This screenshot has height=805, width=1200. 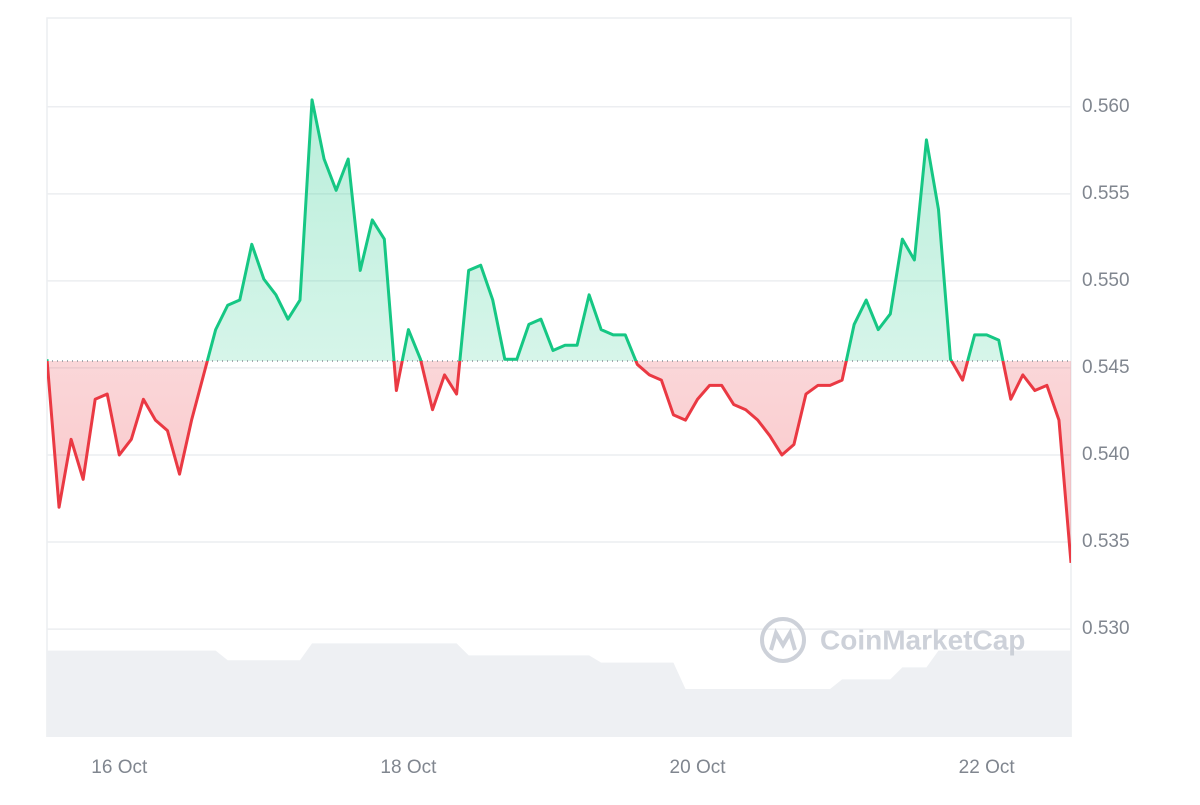 I want to click on y-tick-label: 0.545, so click(x=1106, y=367).